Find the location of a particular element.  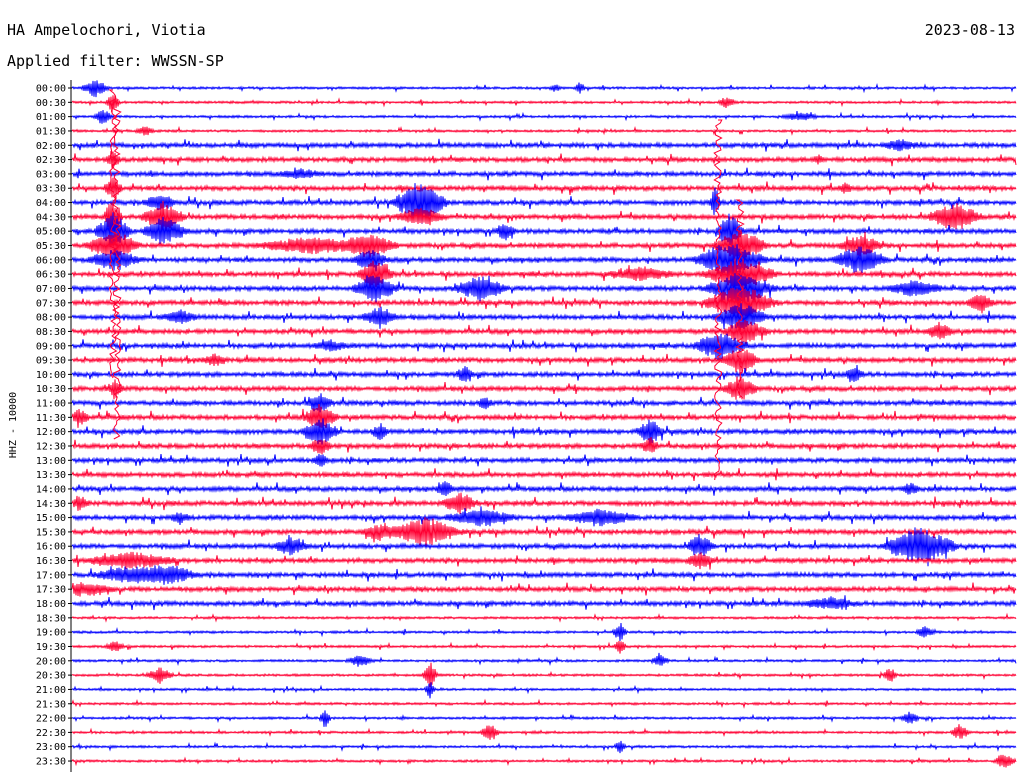

row-time-label: 08:30 is located at coordinates (51, 332).